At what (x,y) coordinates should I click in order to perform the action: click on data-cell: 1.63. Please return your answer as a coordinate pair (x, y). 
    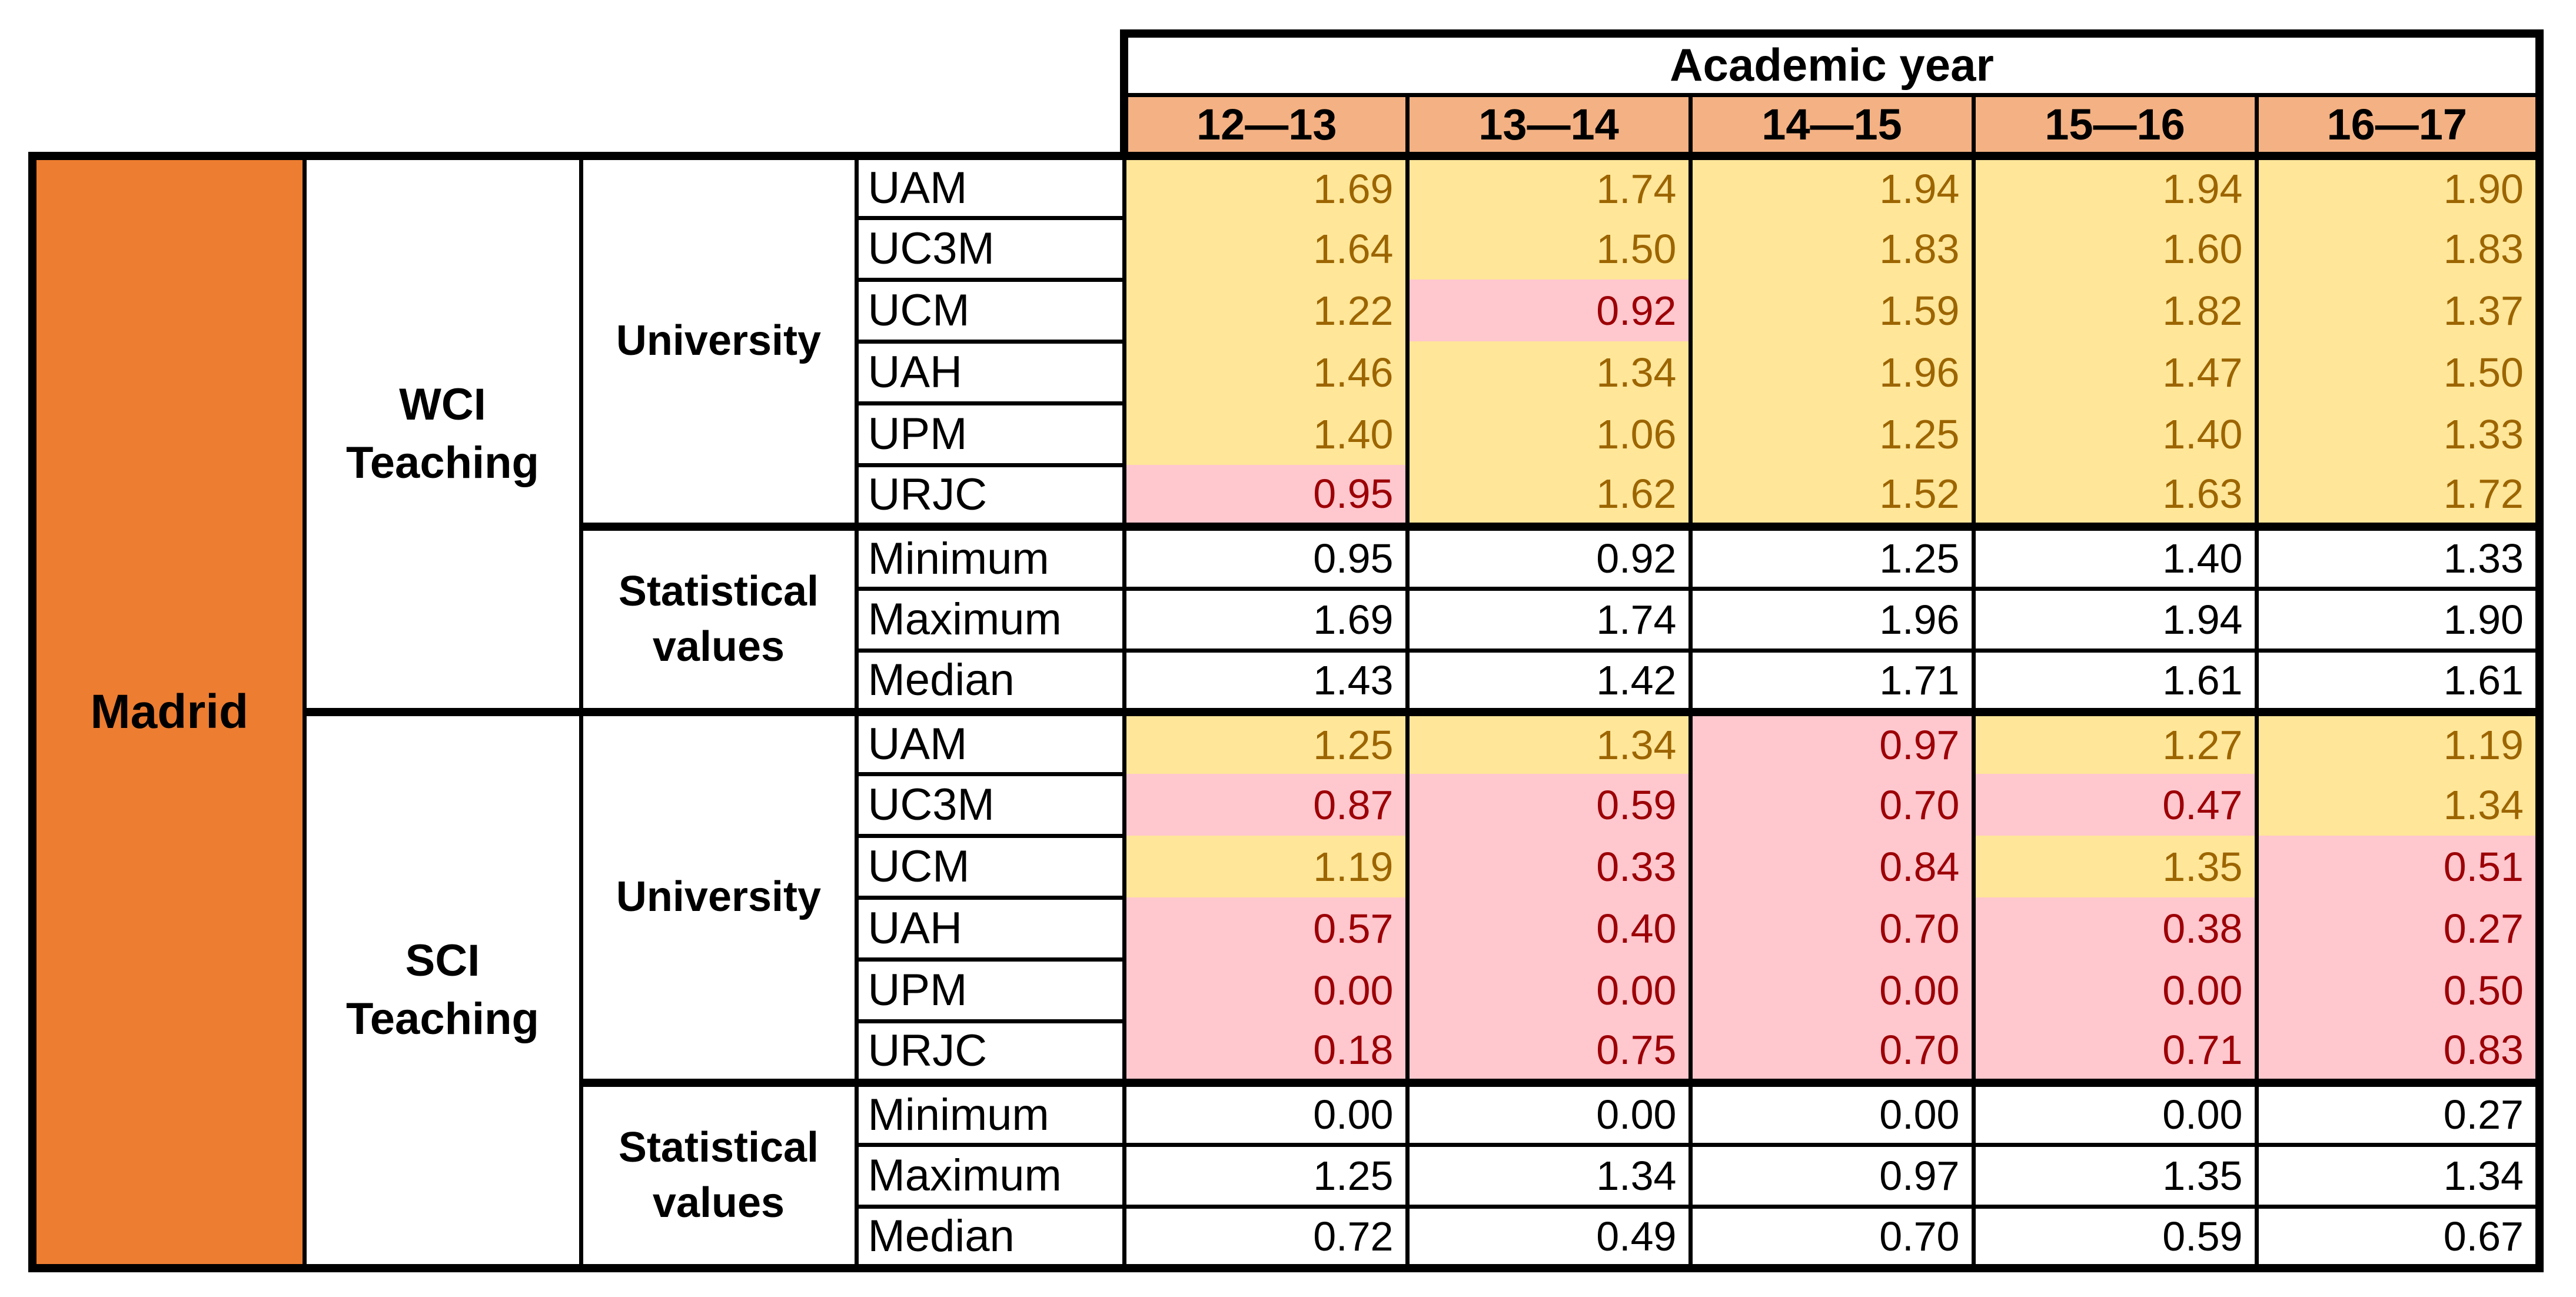
    Looking at the image, I should click on (2115, 496).